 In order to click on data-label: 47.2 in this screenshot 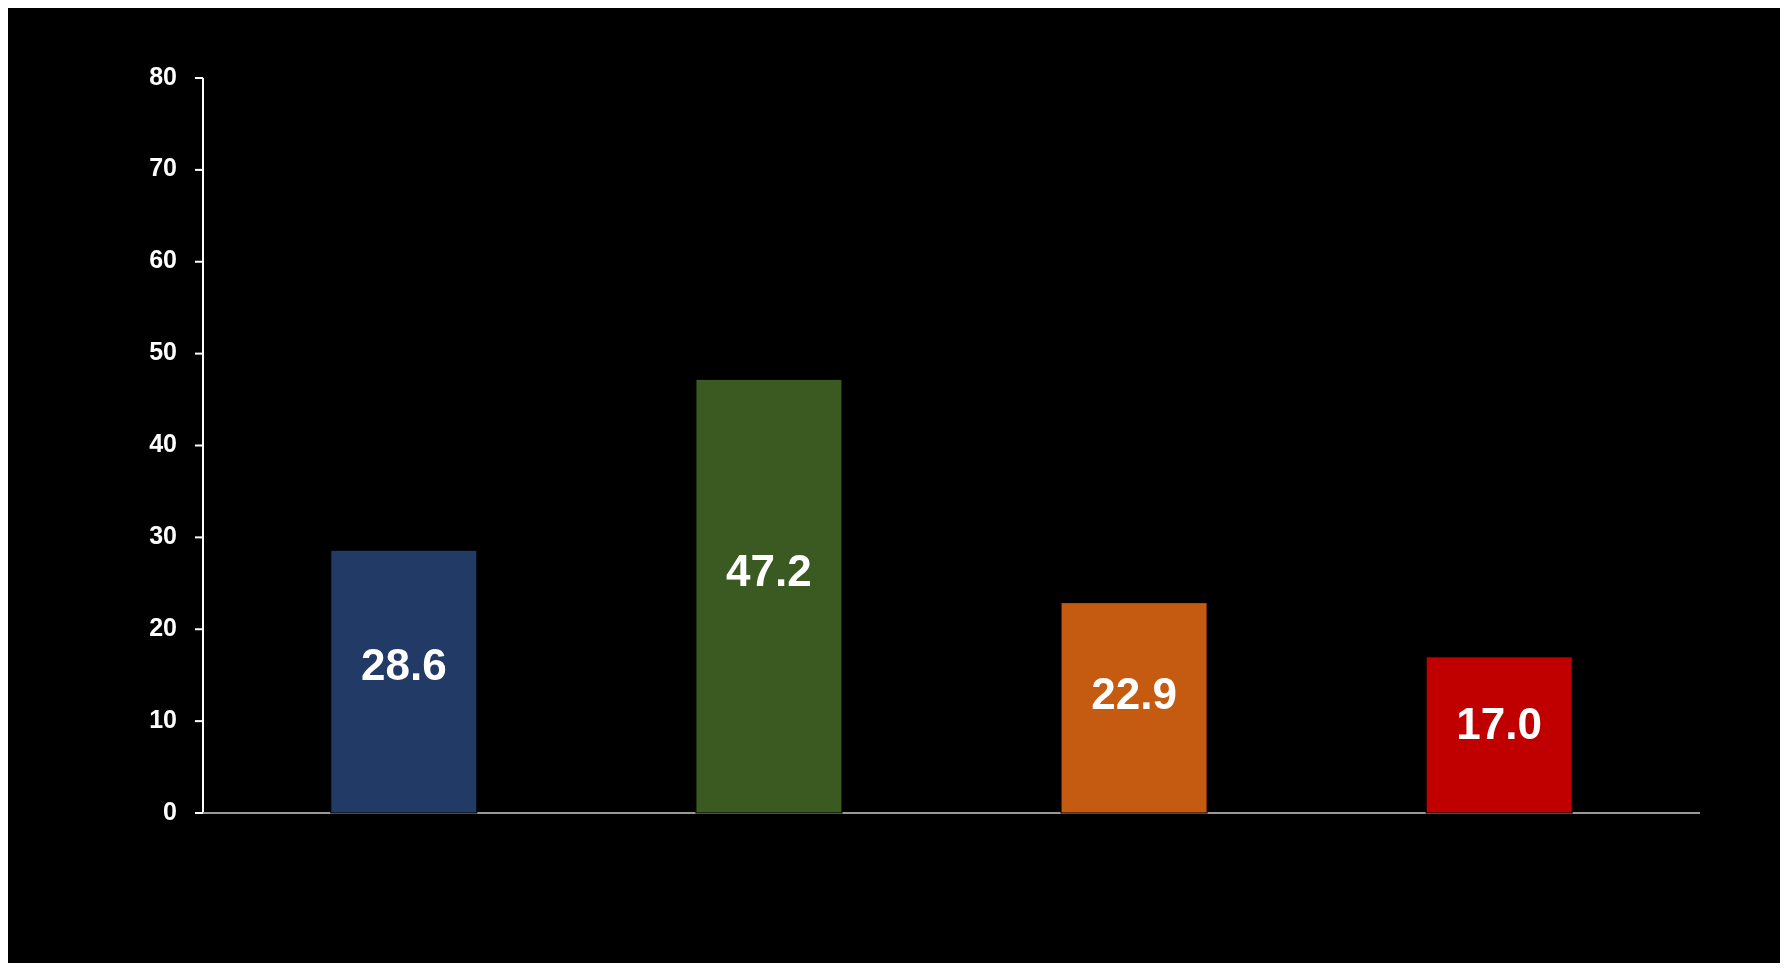, I will do `click(769, 571)`.